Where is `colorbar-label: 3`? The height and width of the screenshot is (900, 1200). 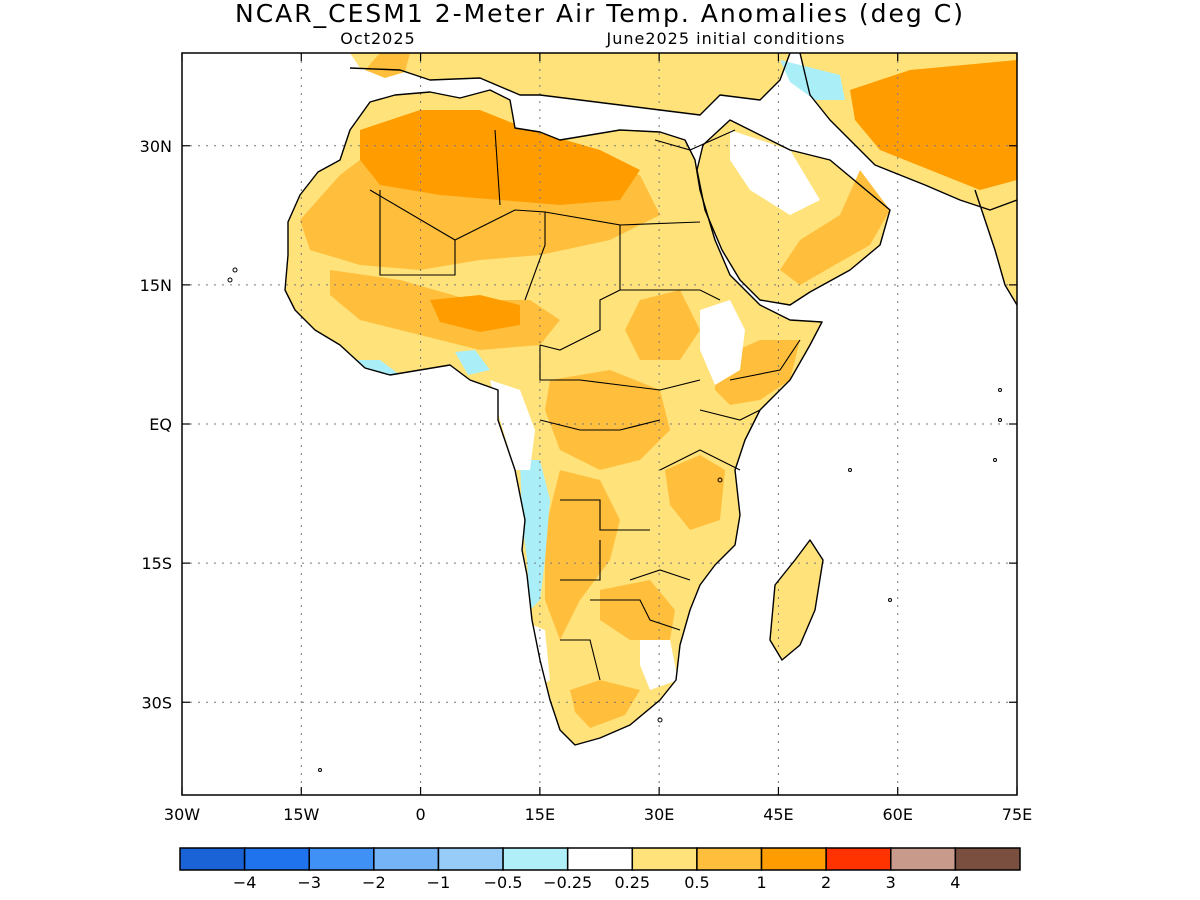 colorbar-label: 3 is located at coordinates (891, 882).